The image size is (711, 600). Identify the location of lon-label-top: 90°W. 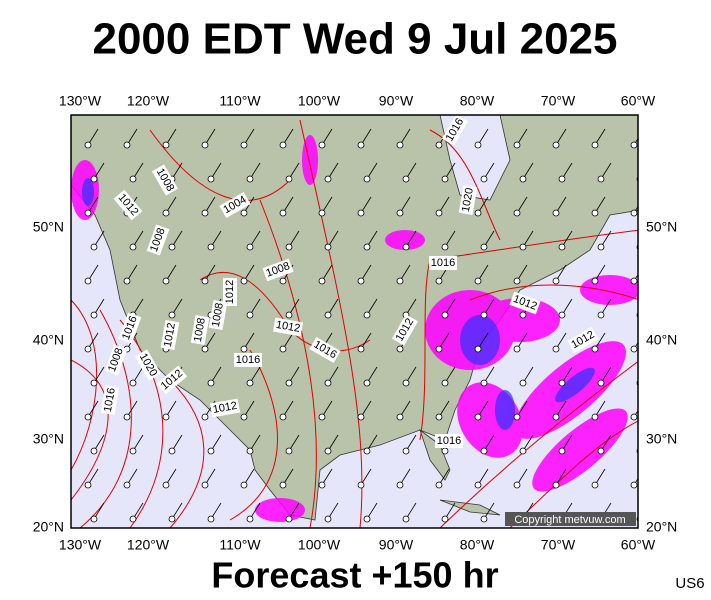
(396, 101).